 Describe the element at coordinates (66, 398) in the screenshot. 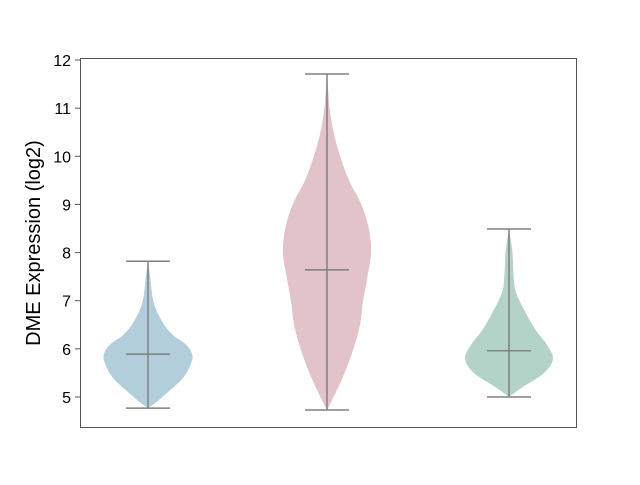

I see `y-tick-label: 5` at that location.